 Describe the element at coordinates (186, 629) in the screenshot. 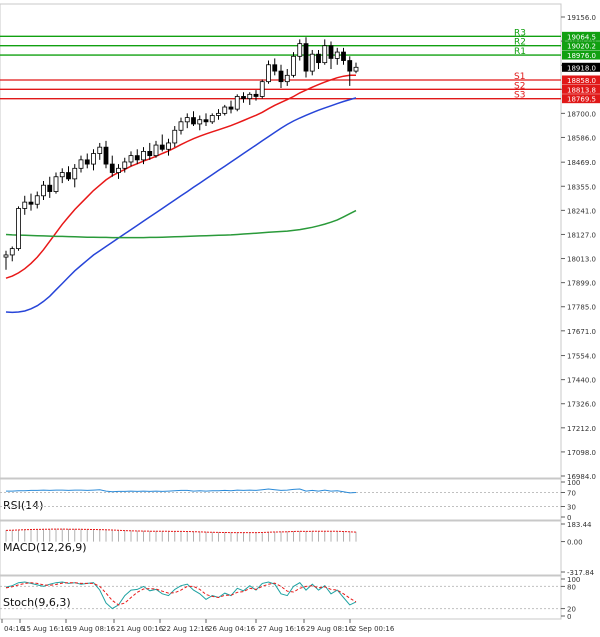

I see `time-tick-label: 22 Aug 12:16` at that location.